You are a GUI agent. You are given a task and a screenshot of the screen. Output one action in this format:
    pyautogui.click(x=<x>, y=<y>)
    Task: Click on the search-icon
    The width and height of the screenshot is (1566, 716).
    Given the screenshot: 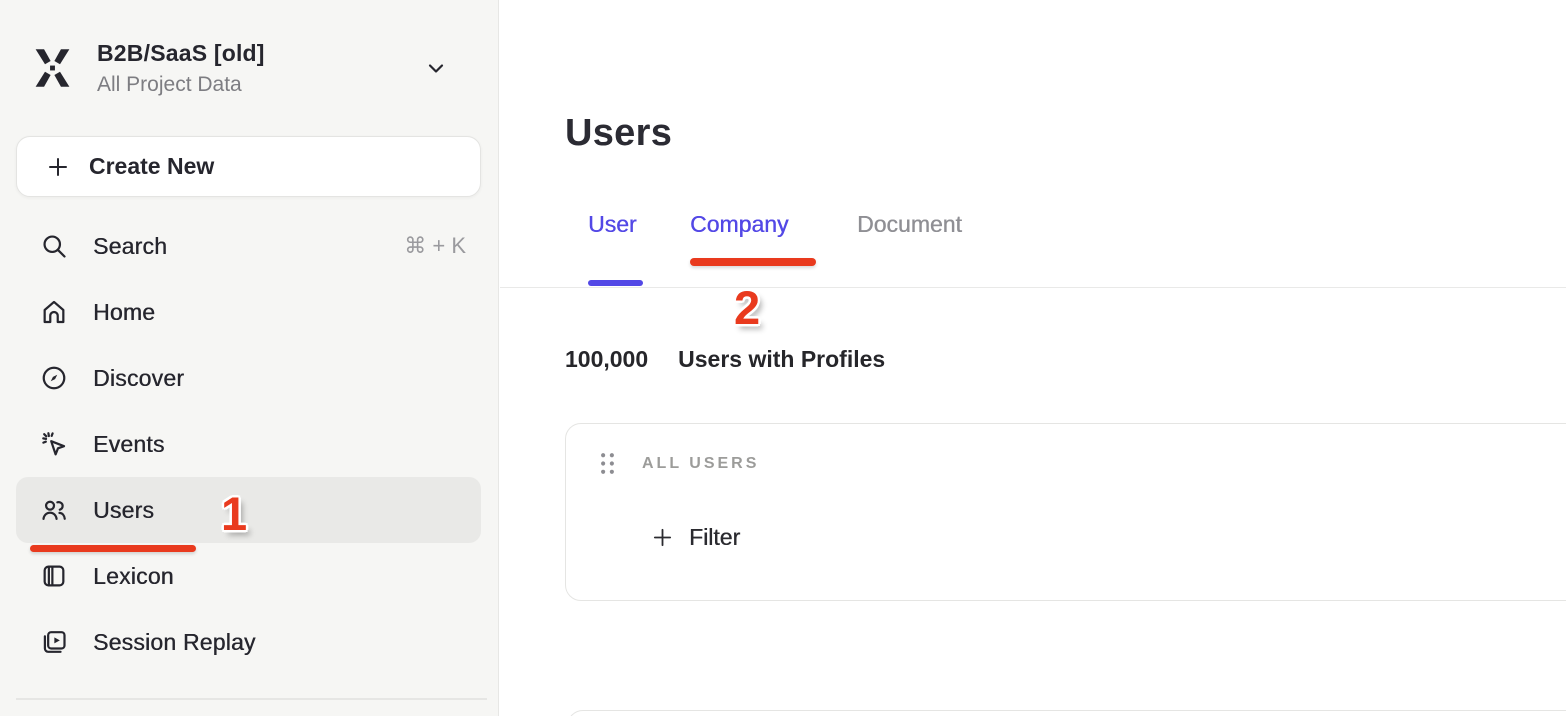 What is the action you would take?
    pyautogui.click(x=54, y=246)
    